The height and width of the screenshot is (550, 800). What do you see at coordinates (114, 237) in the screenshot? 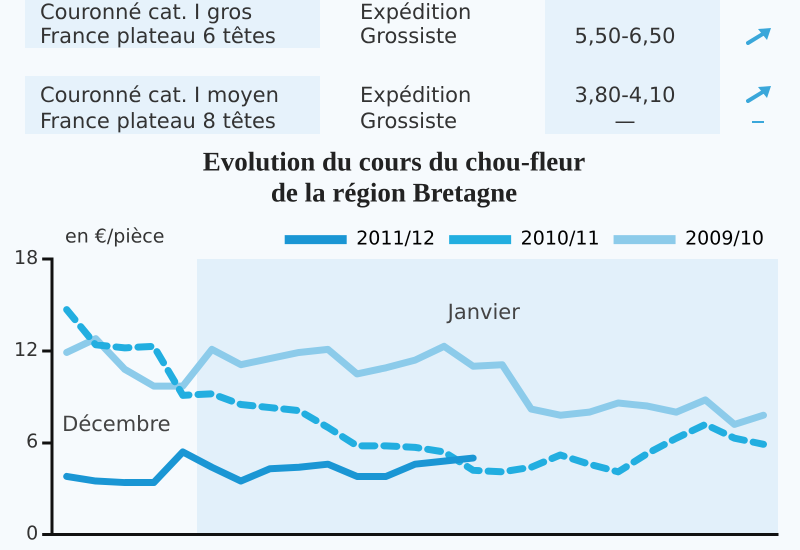
I see `y-axis-title: en €/pièce` at bounding box center [114, 237].